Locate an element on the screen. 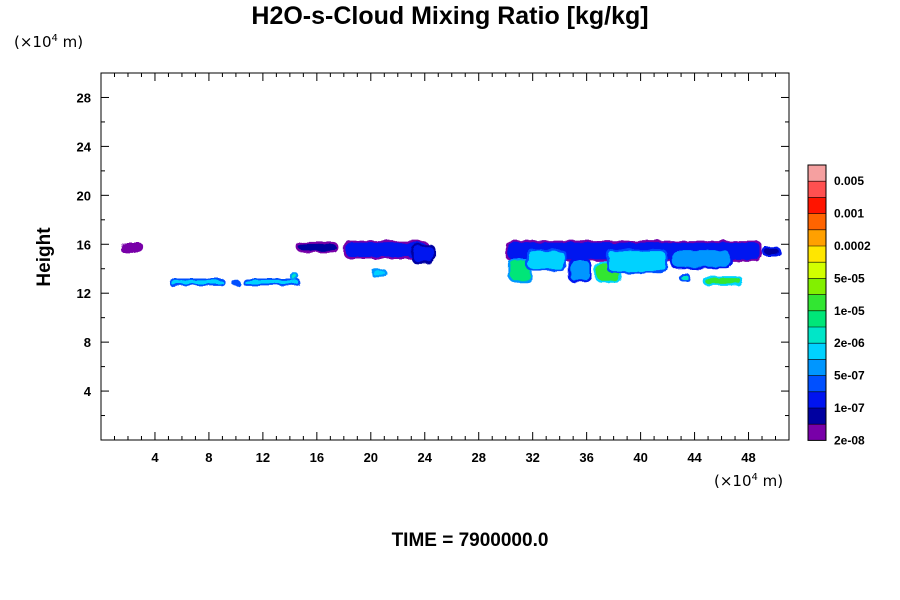 This screenshot has height=600, width=900. y-tick-label: 12 is located at coordinates (84, 293).